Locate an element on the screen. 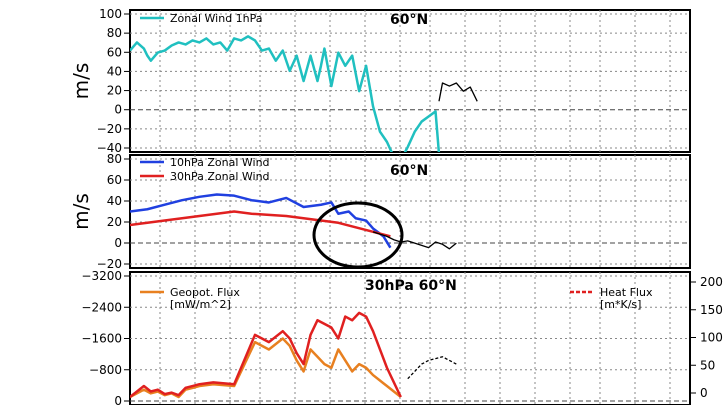 The height and width of the screenshot is (405, 724). y-tick-label: −40 is located at coordinates (109, 148).